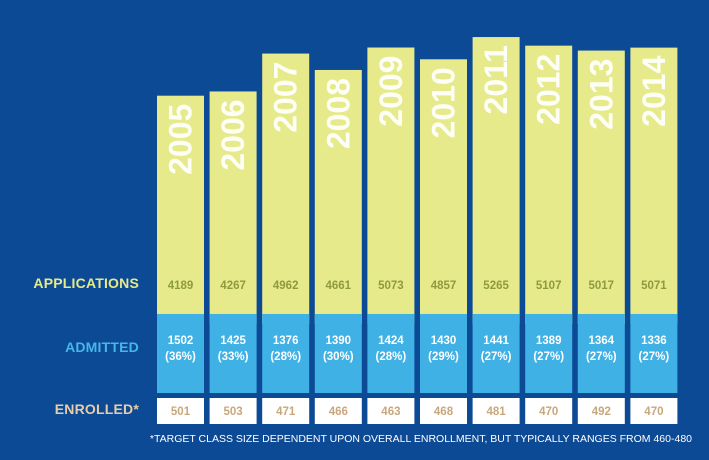 The width and height of the screenshot is (709, 460). Describe the element at coordinates (391, 286) in the screenshot. I see `applications-value-label: 5073` at that location.